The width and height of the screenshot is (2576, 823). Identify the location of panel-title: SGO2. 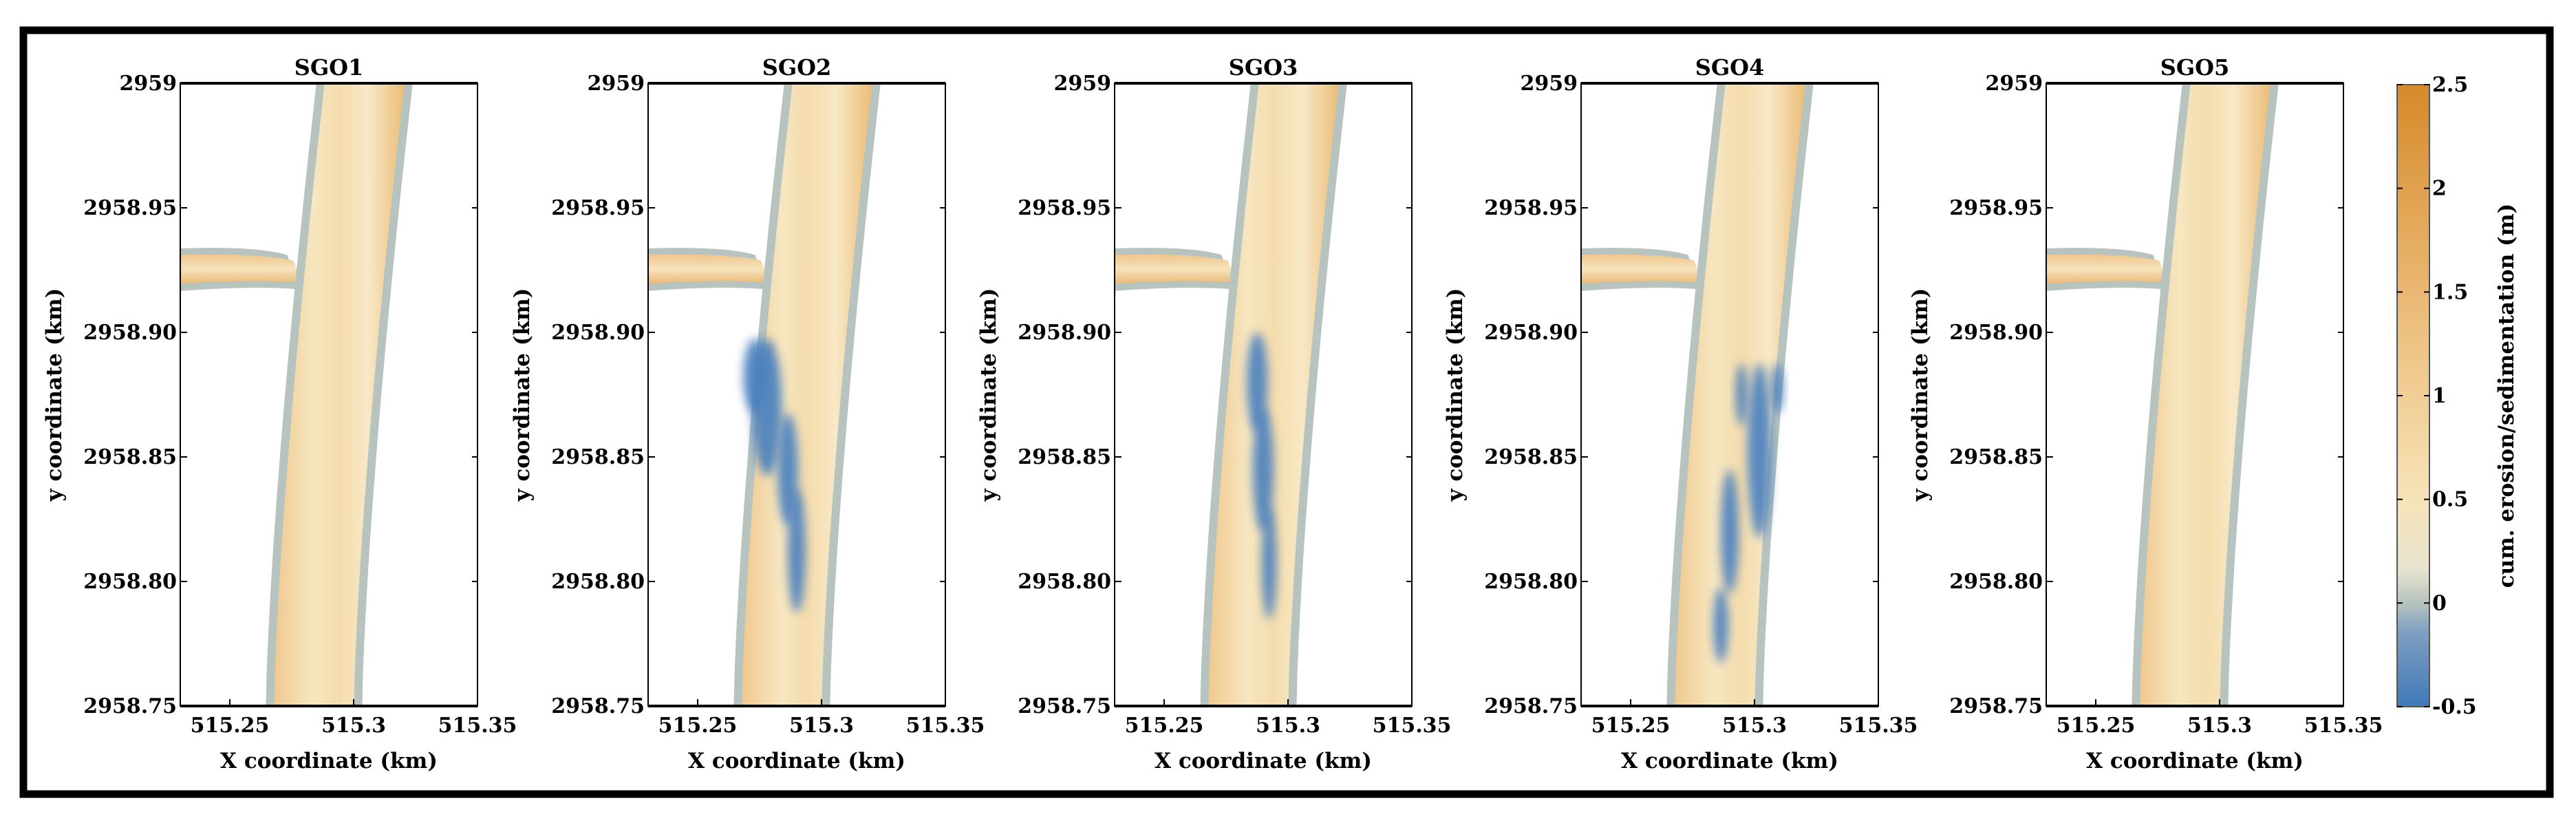
(797, 67).